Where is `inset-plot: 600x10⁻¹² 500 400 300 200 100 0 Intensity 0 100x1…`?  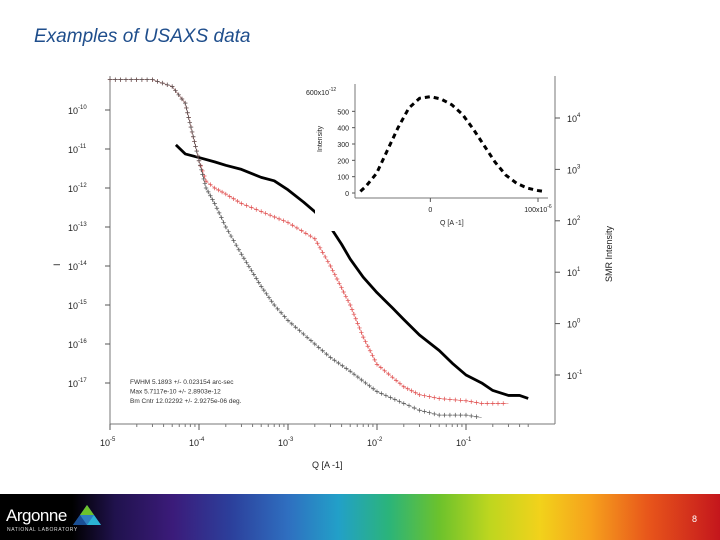 inset-plot: 600x10⁻¹² 500 400 300 200 100 0 Intensity 0 100x1… is located at coordinates (429, 153).